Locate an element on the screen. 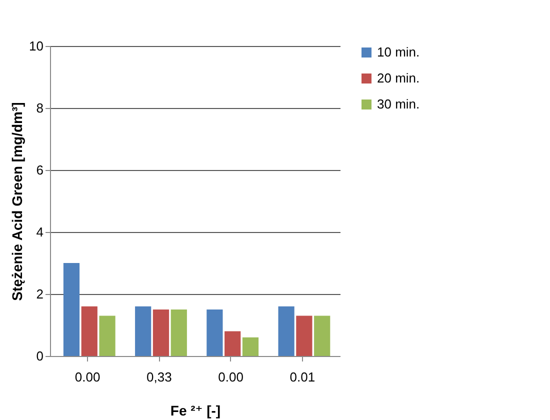 The height and width of the screenshot is (420, 550). y-tick-label: 2 is located at coordinates (40, 294).